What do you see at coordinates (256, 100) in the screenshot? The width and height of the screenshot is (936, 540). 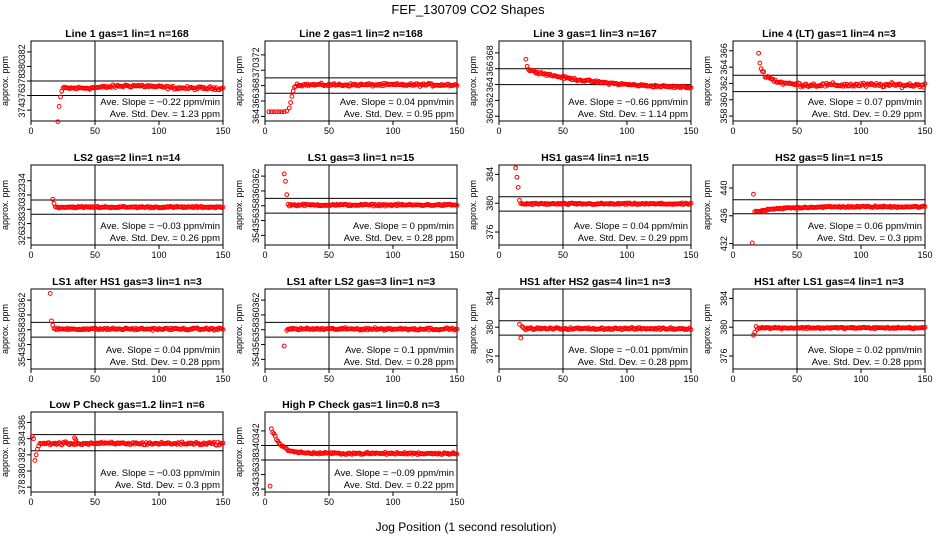 I see `y-tick-label: 366` at bounding box center [256, 100].